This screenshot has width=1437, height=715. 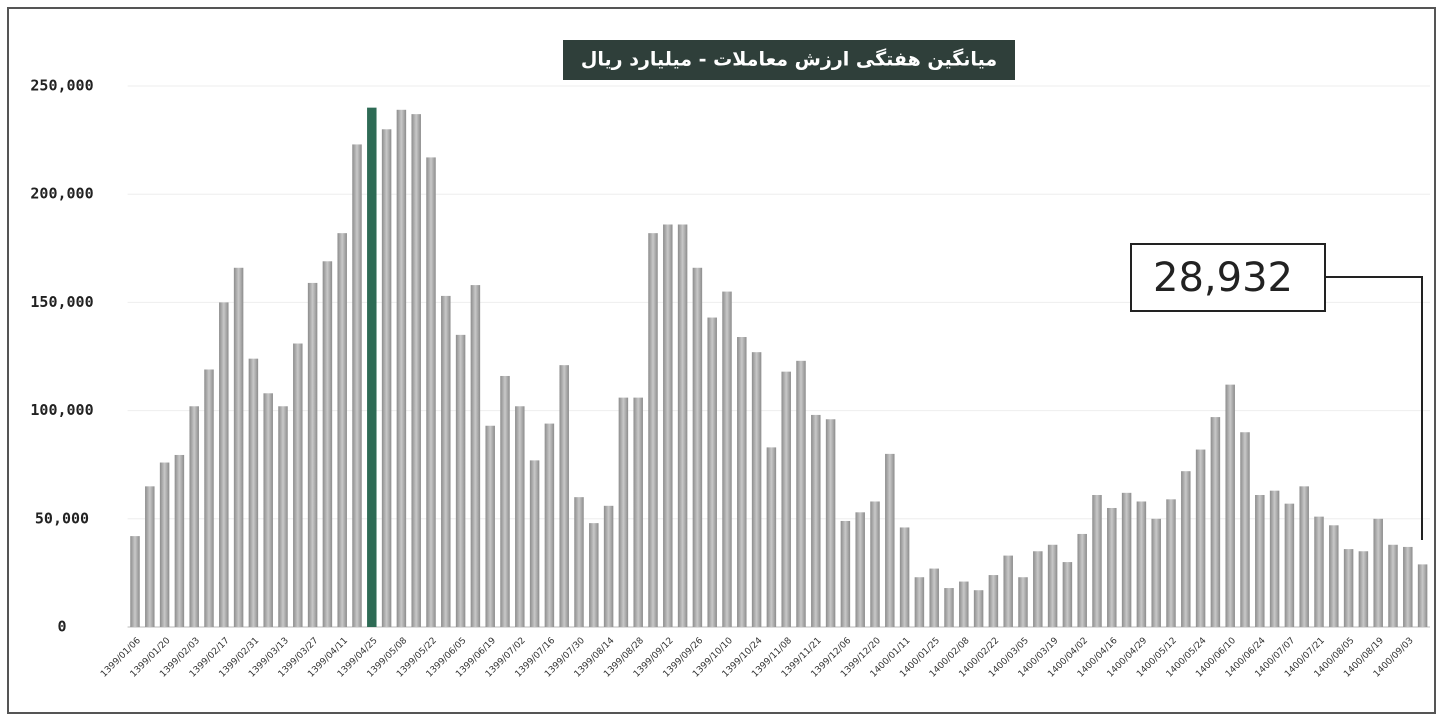 What do you see at coordinates (1374, 408) in the screenshot?
I see `leader-line` at bounding box center [1374, 408].